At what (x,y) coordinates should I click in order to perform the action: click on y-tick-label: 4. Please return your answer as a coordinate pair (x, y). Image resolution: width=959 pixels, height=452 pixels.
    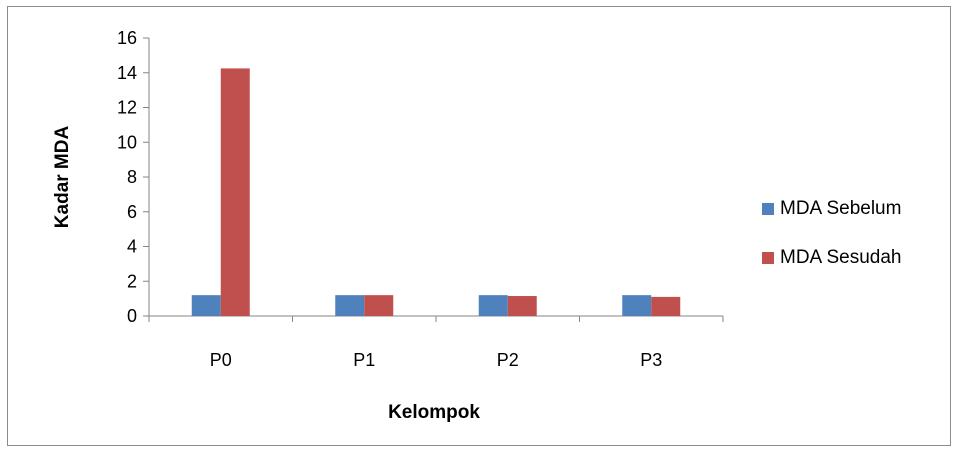
    Looking at the image, I should click on (132, 247).